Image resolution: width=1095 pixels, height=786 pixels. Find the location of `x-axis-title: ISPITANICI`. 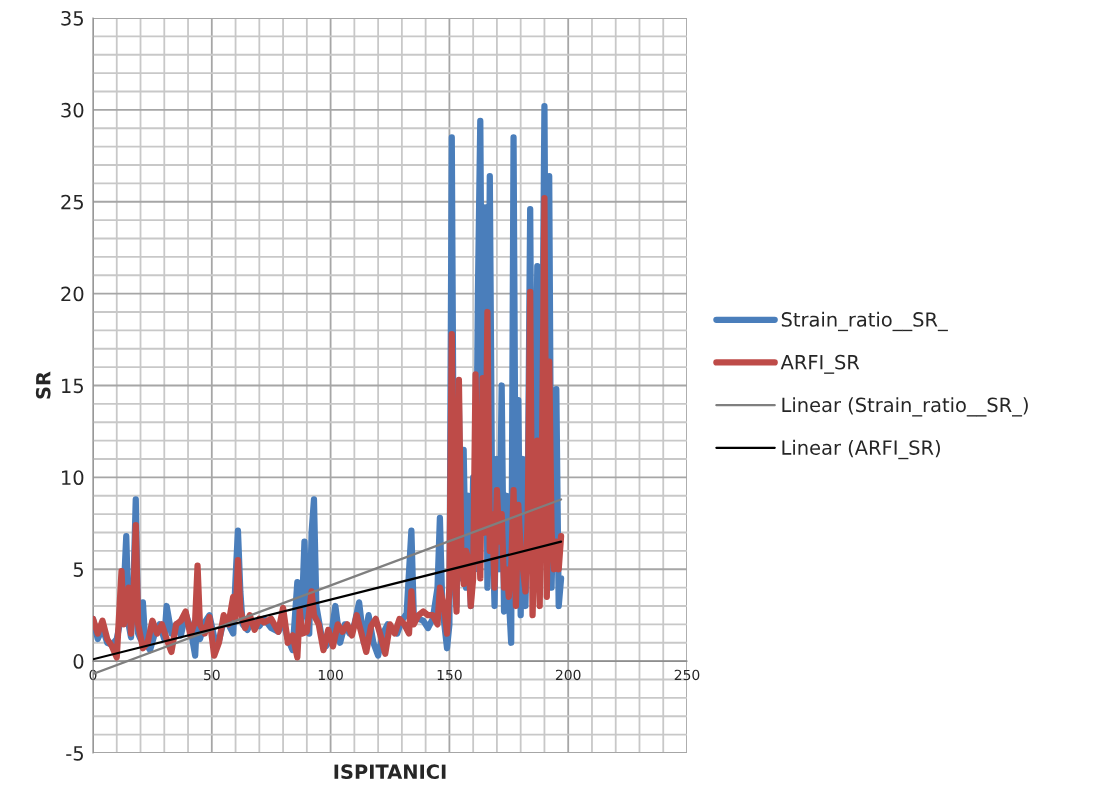

x-axis-title: ISPITANICI is located at coordinates (390, 772).